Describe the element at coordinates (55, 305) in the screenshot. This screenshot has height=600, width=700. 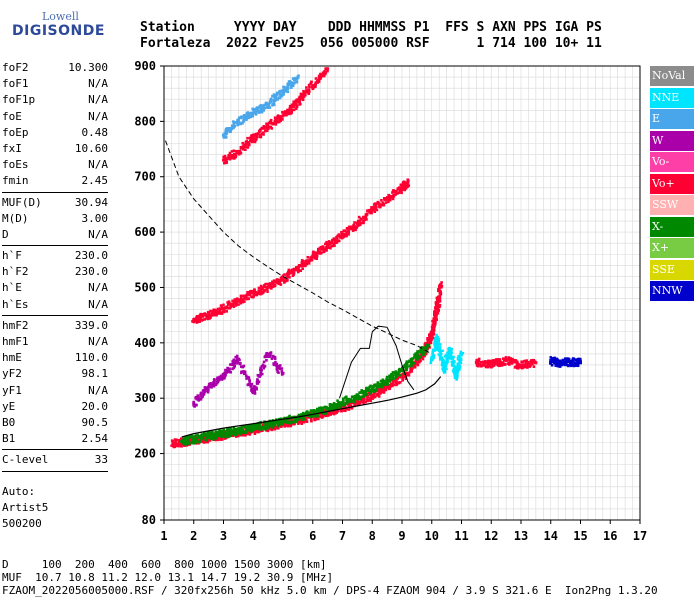
I see `param-row: h`Es N/A` at that location.